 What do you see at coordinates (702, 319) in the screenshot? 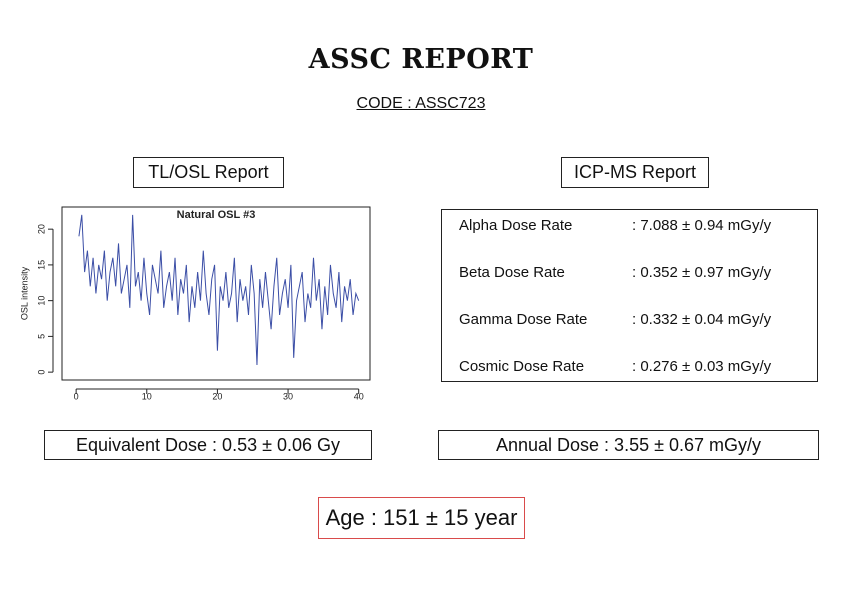
I see `row-value: : 0.332 ± 0.04 mGy/y` at bounding box center [702, 319].